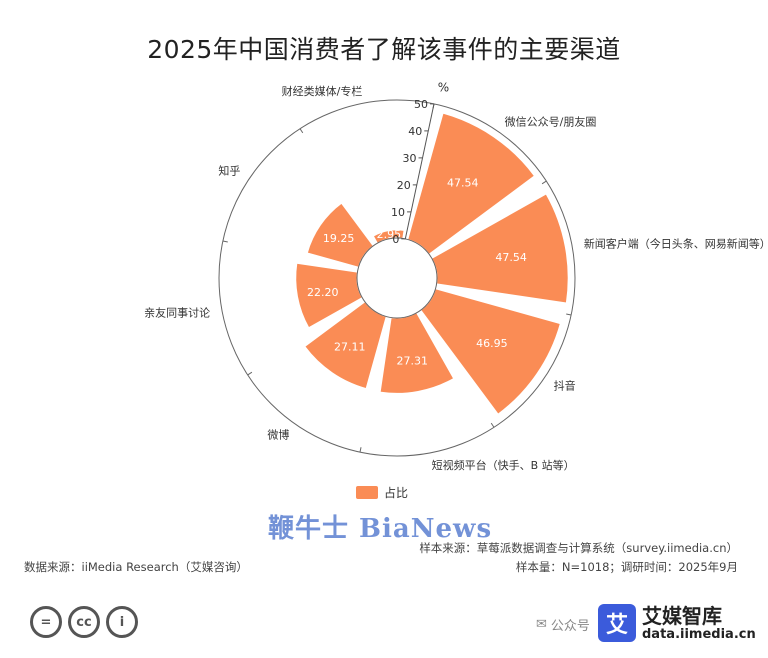  What do you see at coordinates (492, 343) in the screenshot?
I see `bar-value-label: 46.95` at bounding box center [492, 343].